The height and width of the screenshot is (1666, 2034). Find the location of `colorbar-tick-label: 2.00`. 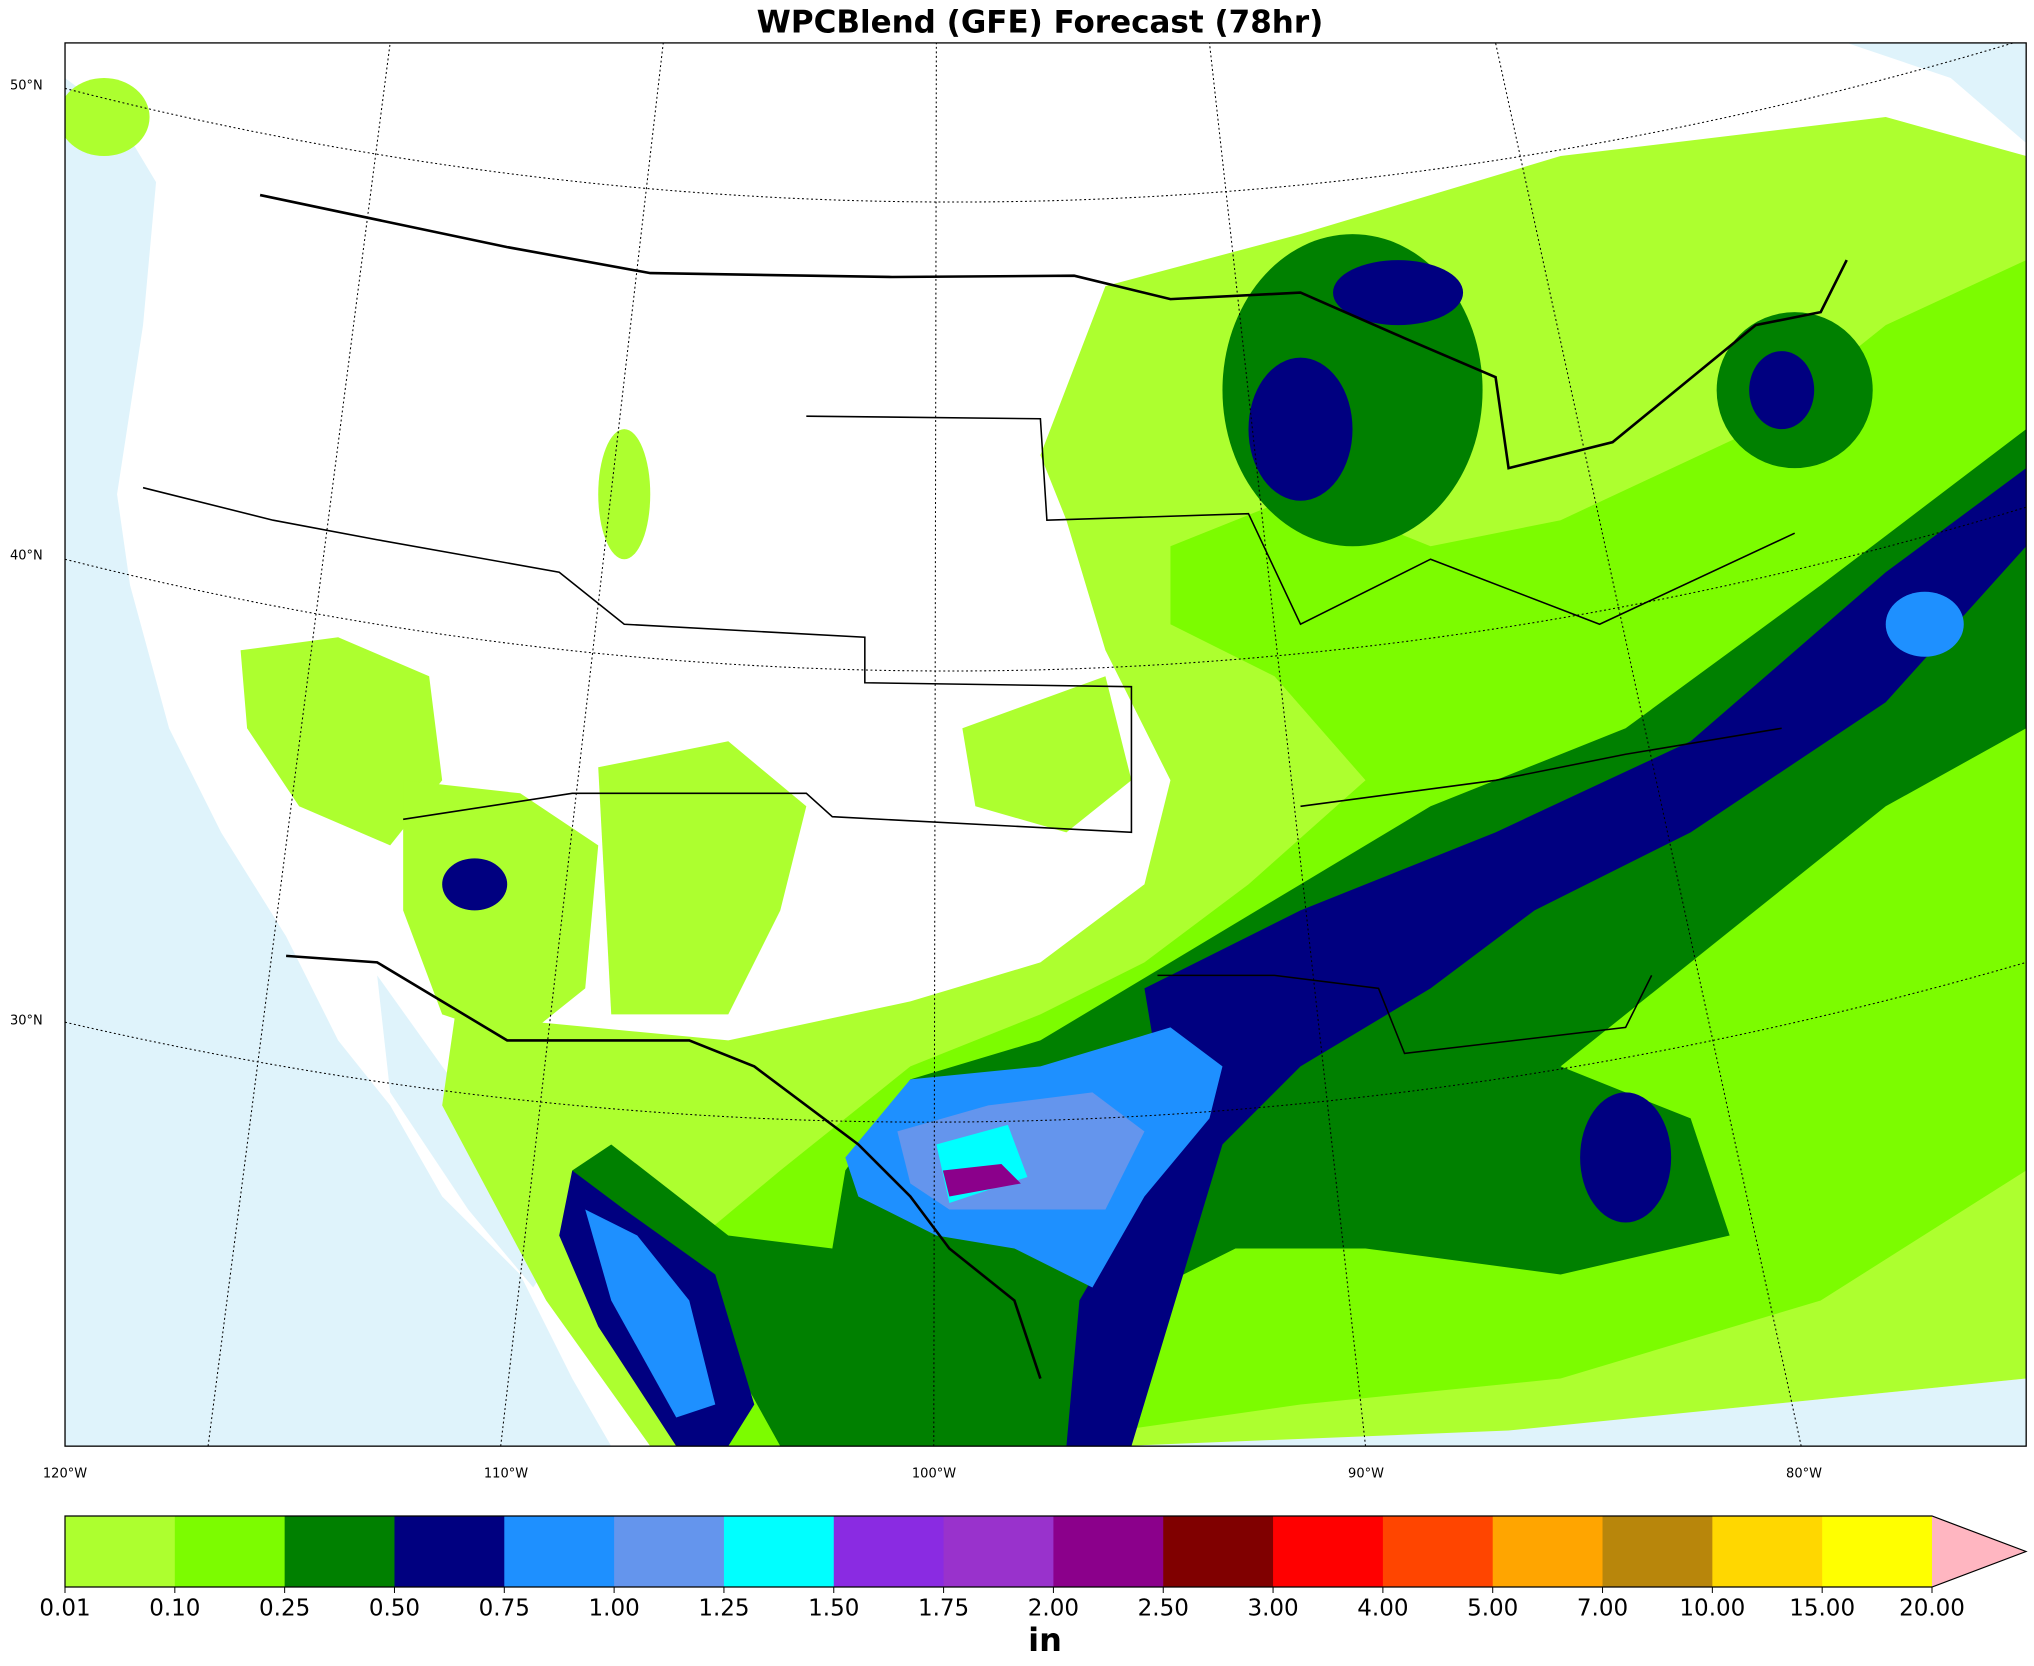

colorbar-tick-label: 2.00 is located at coordinates (1053, 1609).